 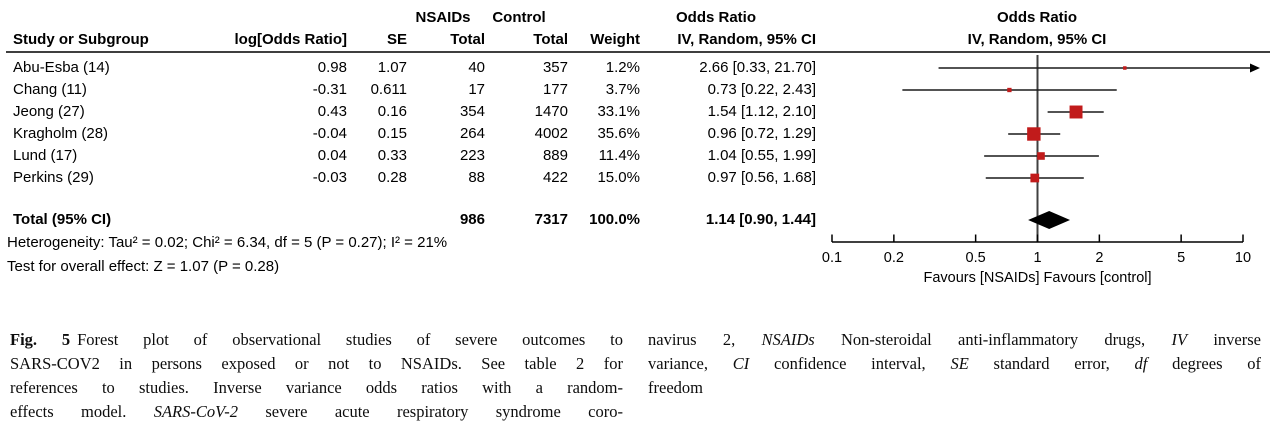 What do you see at coordinates (1037, 258) in the screenshot?
I see `tick-label: 1` at bounding box center [1037, 258].